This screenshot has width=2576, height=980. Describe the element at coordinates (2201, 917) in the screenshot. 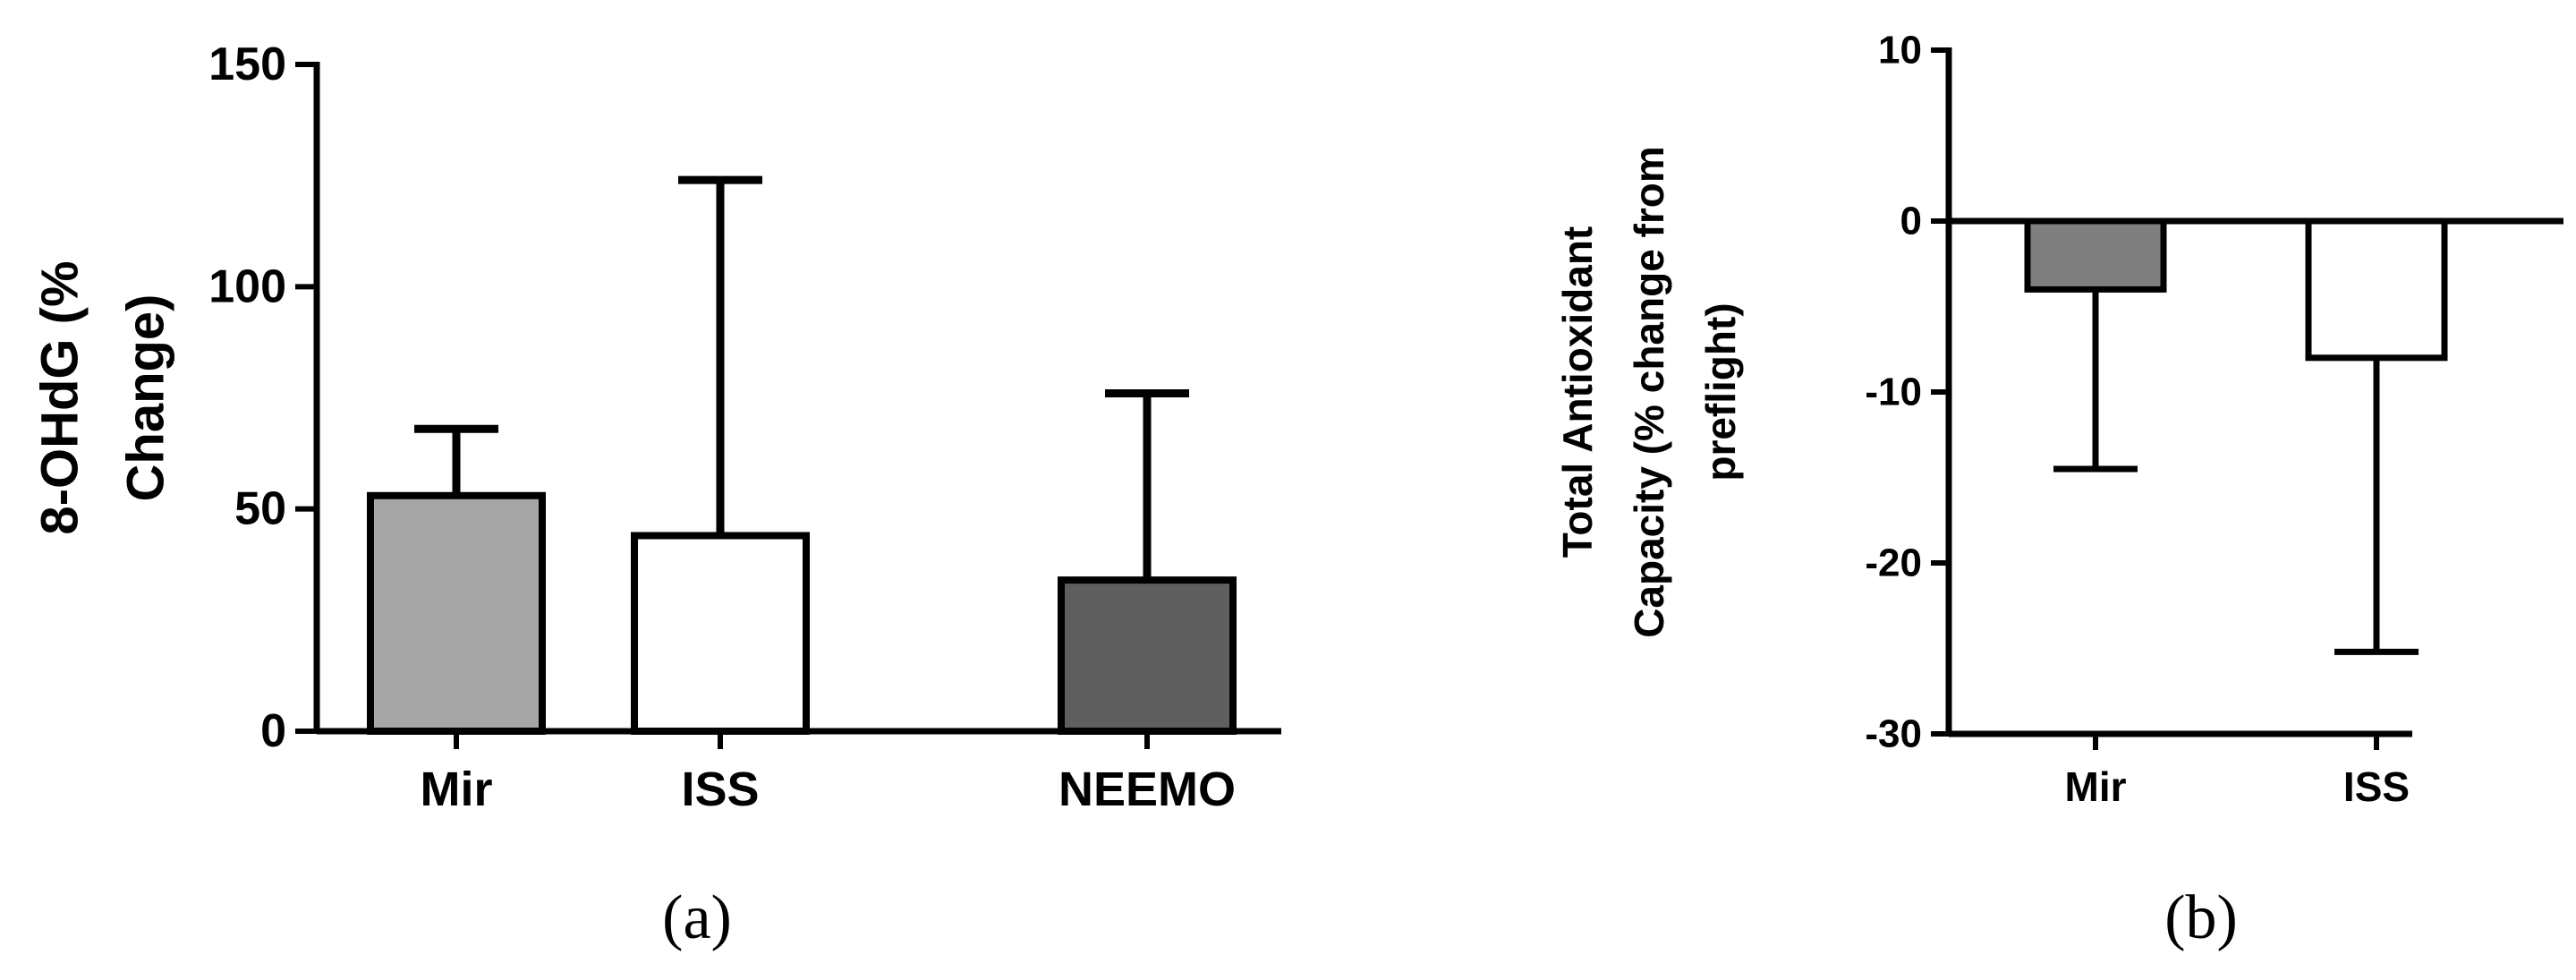

I see `panel-label: (b)` at that location.